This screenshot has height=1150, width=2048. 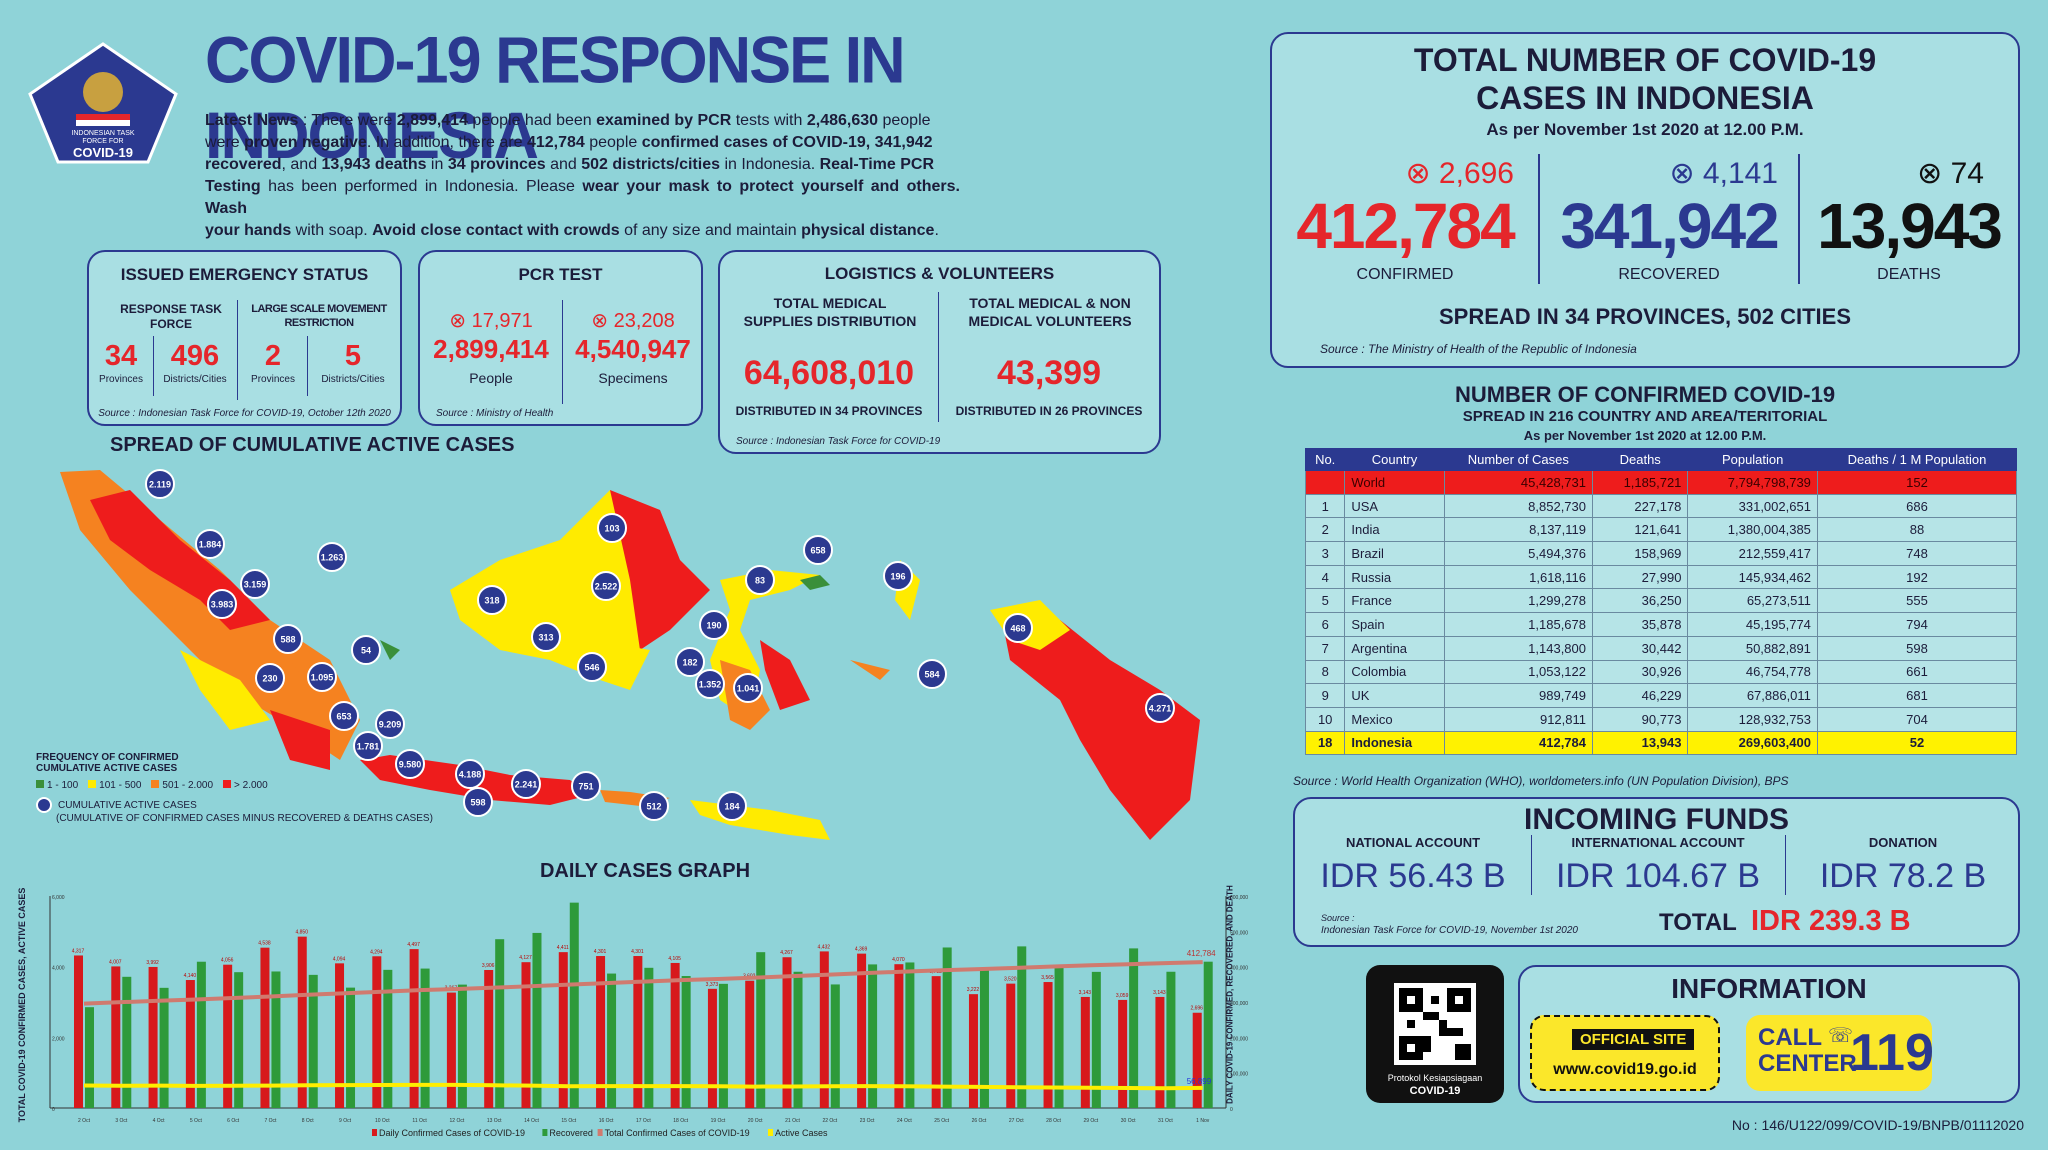 I want to click on table-cell: 36,250, so click(x=1640, y=601).